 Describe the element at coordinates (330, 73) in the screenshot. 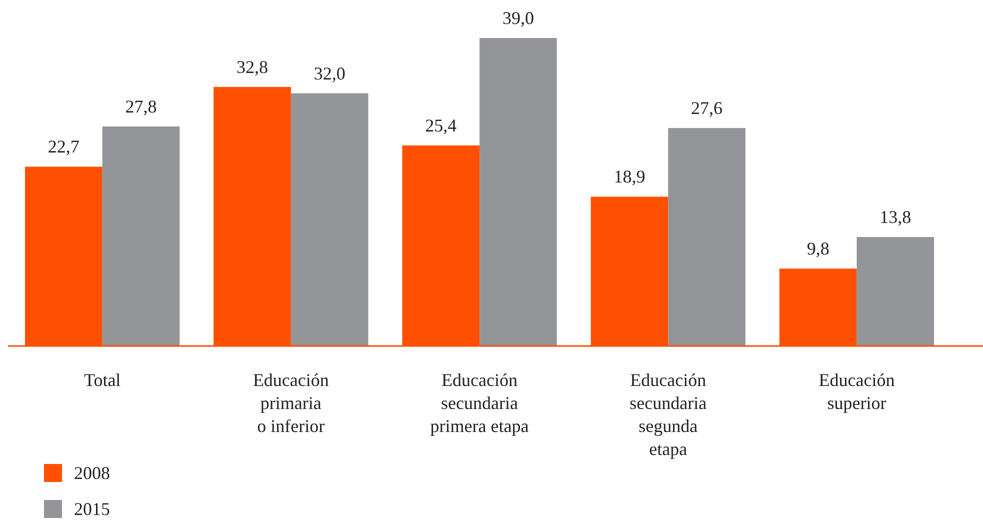

I see `data-label: 32,0` at that location.